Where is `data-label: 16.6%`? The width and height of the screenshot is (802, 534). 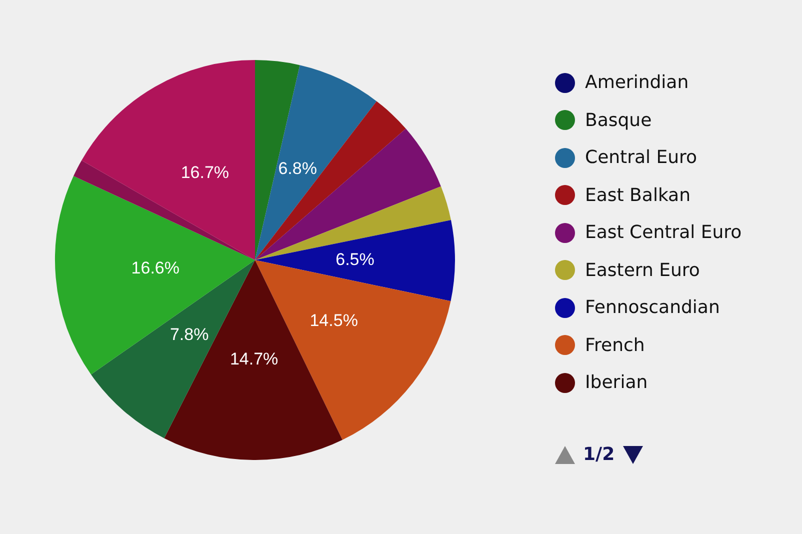
data-label: 16.6% is located at coordinates (155, 268).